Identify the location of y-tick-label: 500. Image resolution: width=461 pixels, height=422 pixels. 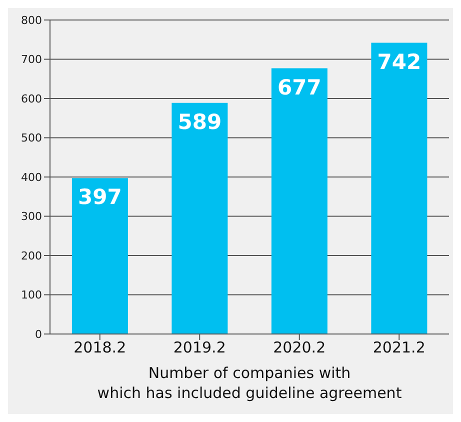
(31, 138).